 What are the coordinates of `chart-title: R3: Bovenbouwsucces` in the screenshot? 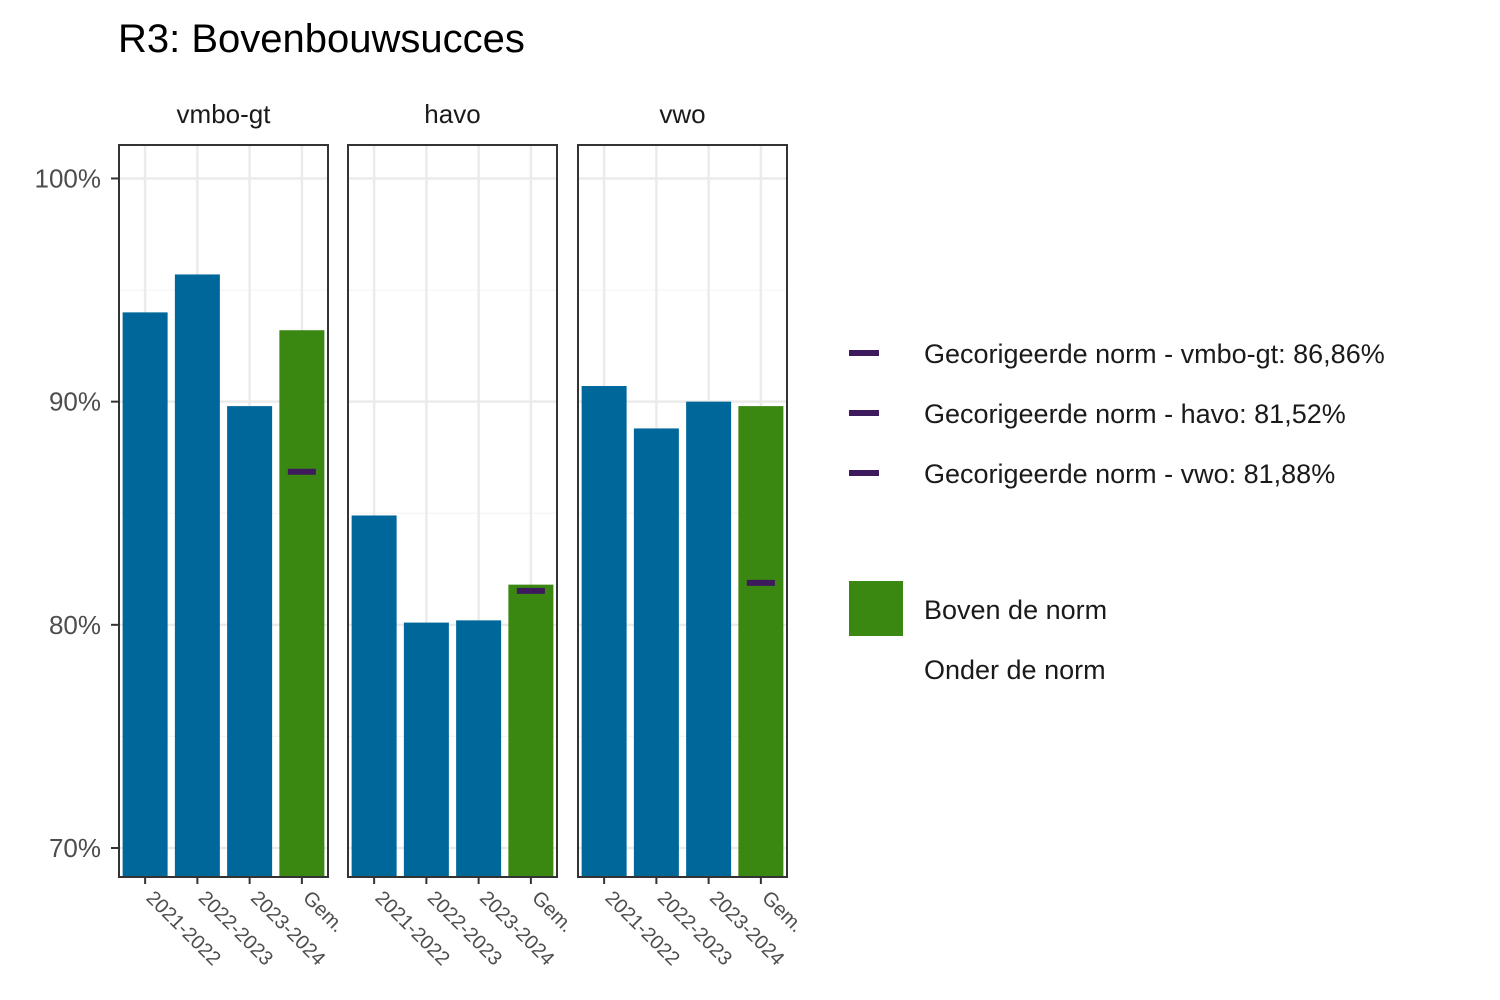 It's located at (321, 39).